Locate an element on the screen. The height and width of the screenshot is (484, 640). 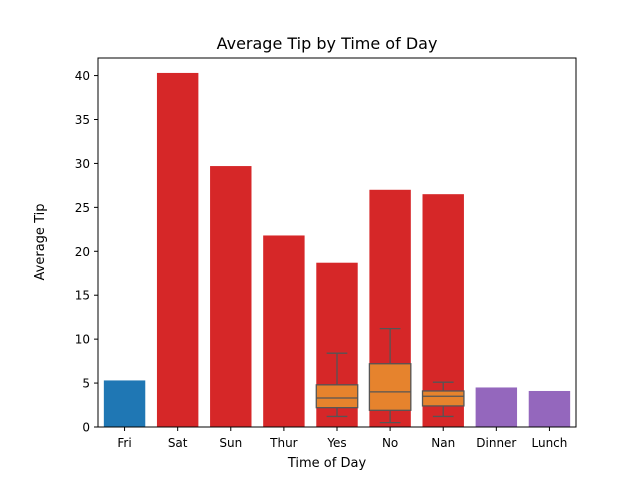
x-tick-label: Dinner is located at coordinates (496, 443).